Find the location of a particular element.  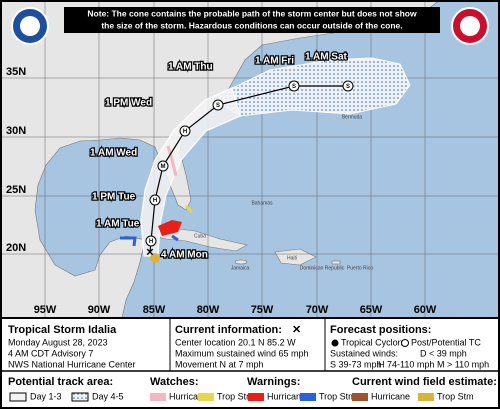

noaa-logo is located at coordinates (30, 26).